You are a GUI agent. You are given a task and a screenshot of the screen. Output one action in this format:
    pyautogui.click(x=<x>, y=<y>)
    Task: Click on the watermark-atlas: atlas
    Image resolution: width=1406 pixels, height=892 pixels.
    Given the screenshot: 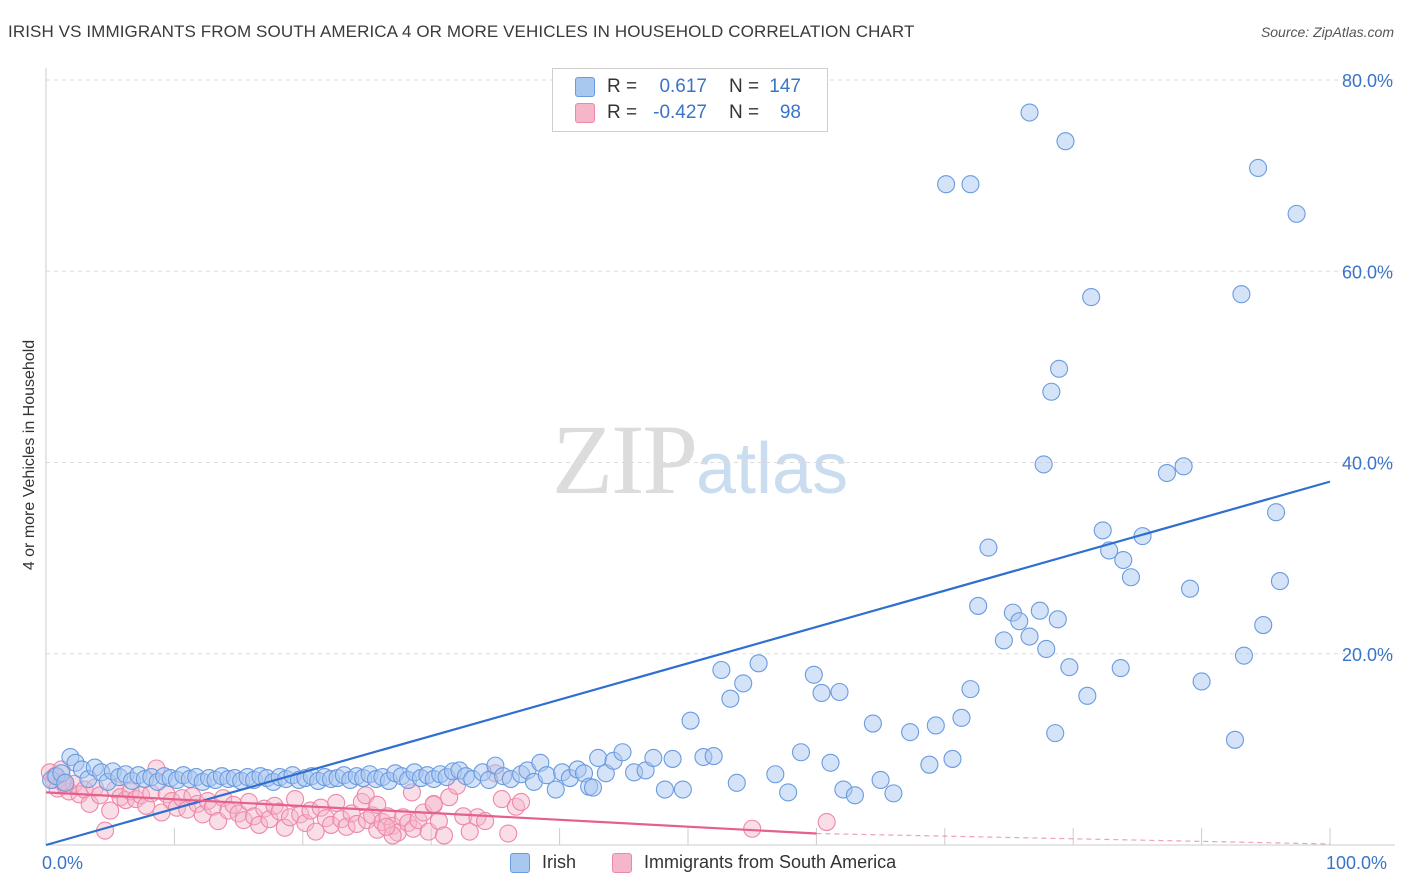 What is the action you would take?
    pyautogui.click(x=772, y=469)
    